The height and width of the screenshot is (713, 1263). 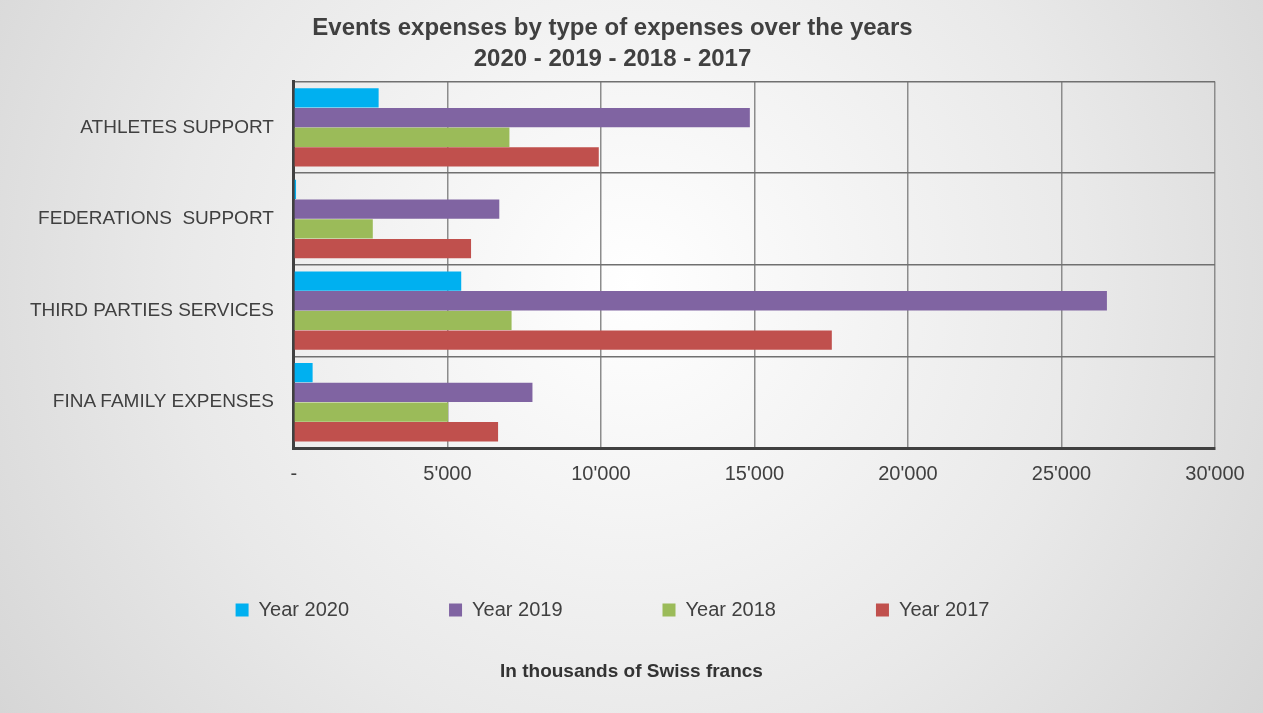 What do you see at coordinates (177, 126) in the screenshot?
I see `y-tick-label: ATHLETES SUPPORT` at bounding box center [177, 126].